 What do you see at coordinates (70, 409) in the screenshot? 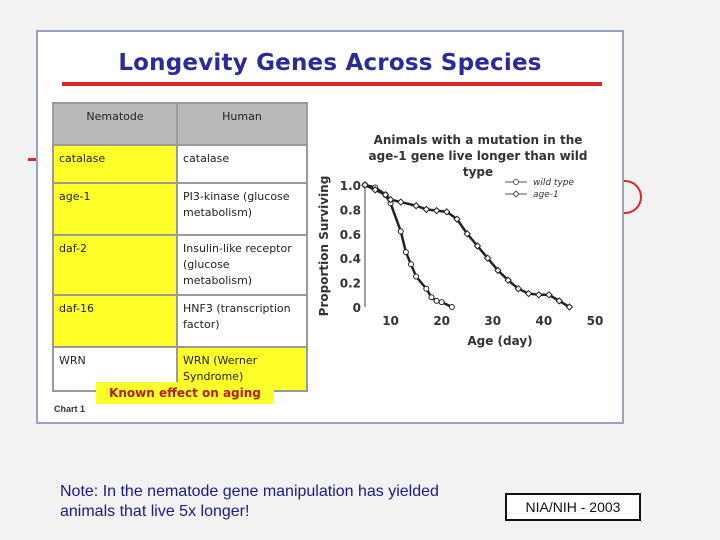
I see `chart-caption: Chart 1` at bounding box center [70, 409].